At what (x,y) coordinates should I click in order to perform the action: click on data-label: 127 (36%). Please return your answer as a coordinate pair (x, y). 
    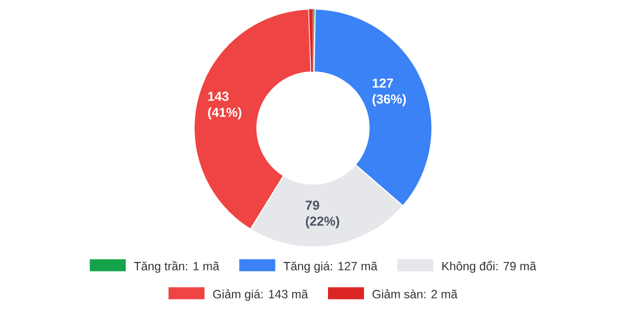
    Looking at the image, I should click on (389, 92).